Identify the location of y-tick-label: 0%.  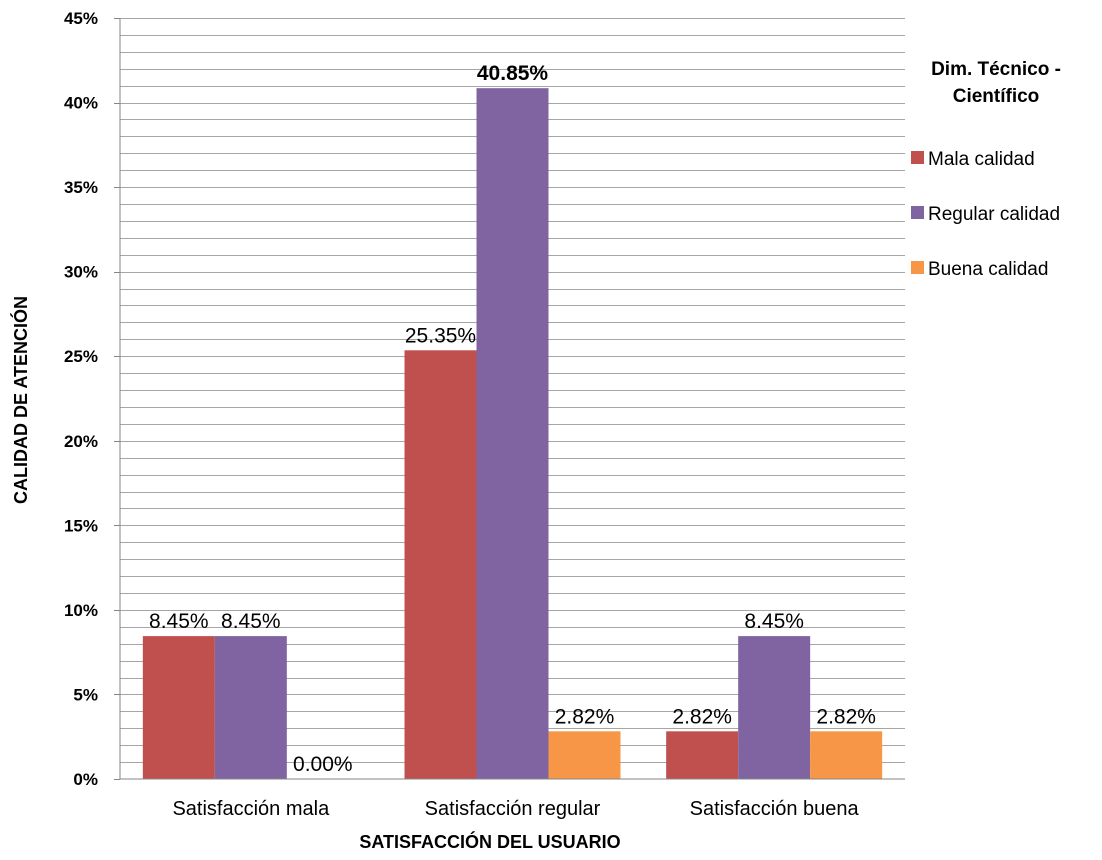
(85, 779).